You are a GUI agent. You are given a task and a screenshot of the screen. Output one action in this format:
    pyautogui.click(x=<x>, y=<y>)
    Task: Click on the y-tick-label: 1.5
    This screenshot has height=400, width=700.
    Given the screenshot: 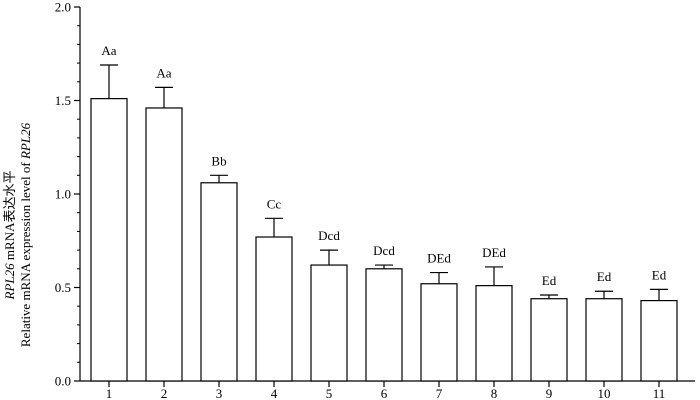 What is the action you would take?
    pyautogui.click(x=63, y=100)
    